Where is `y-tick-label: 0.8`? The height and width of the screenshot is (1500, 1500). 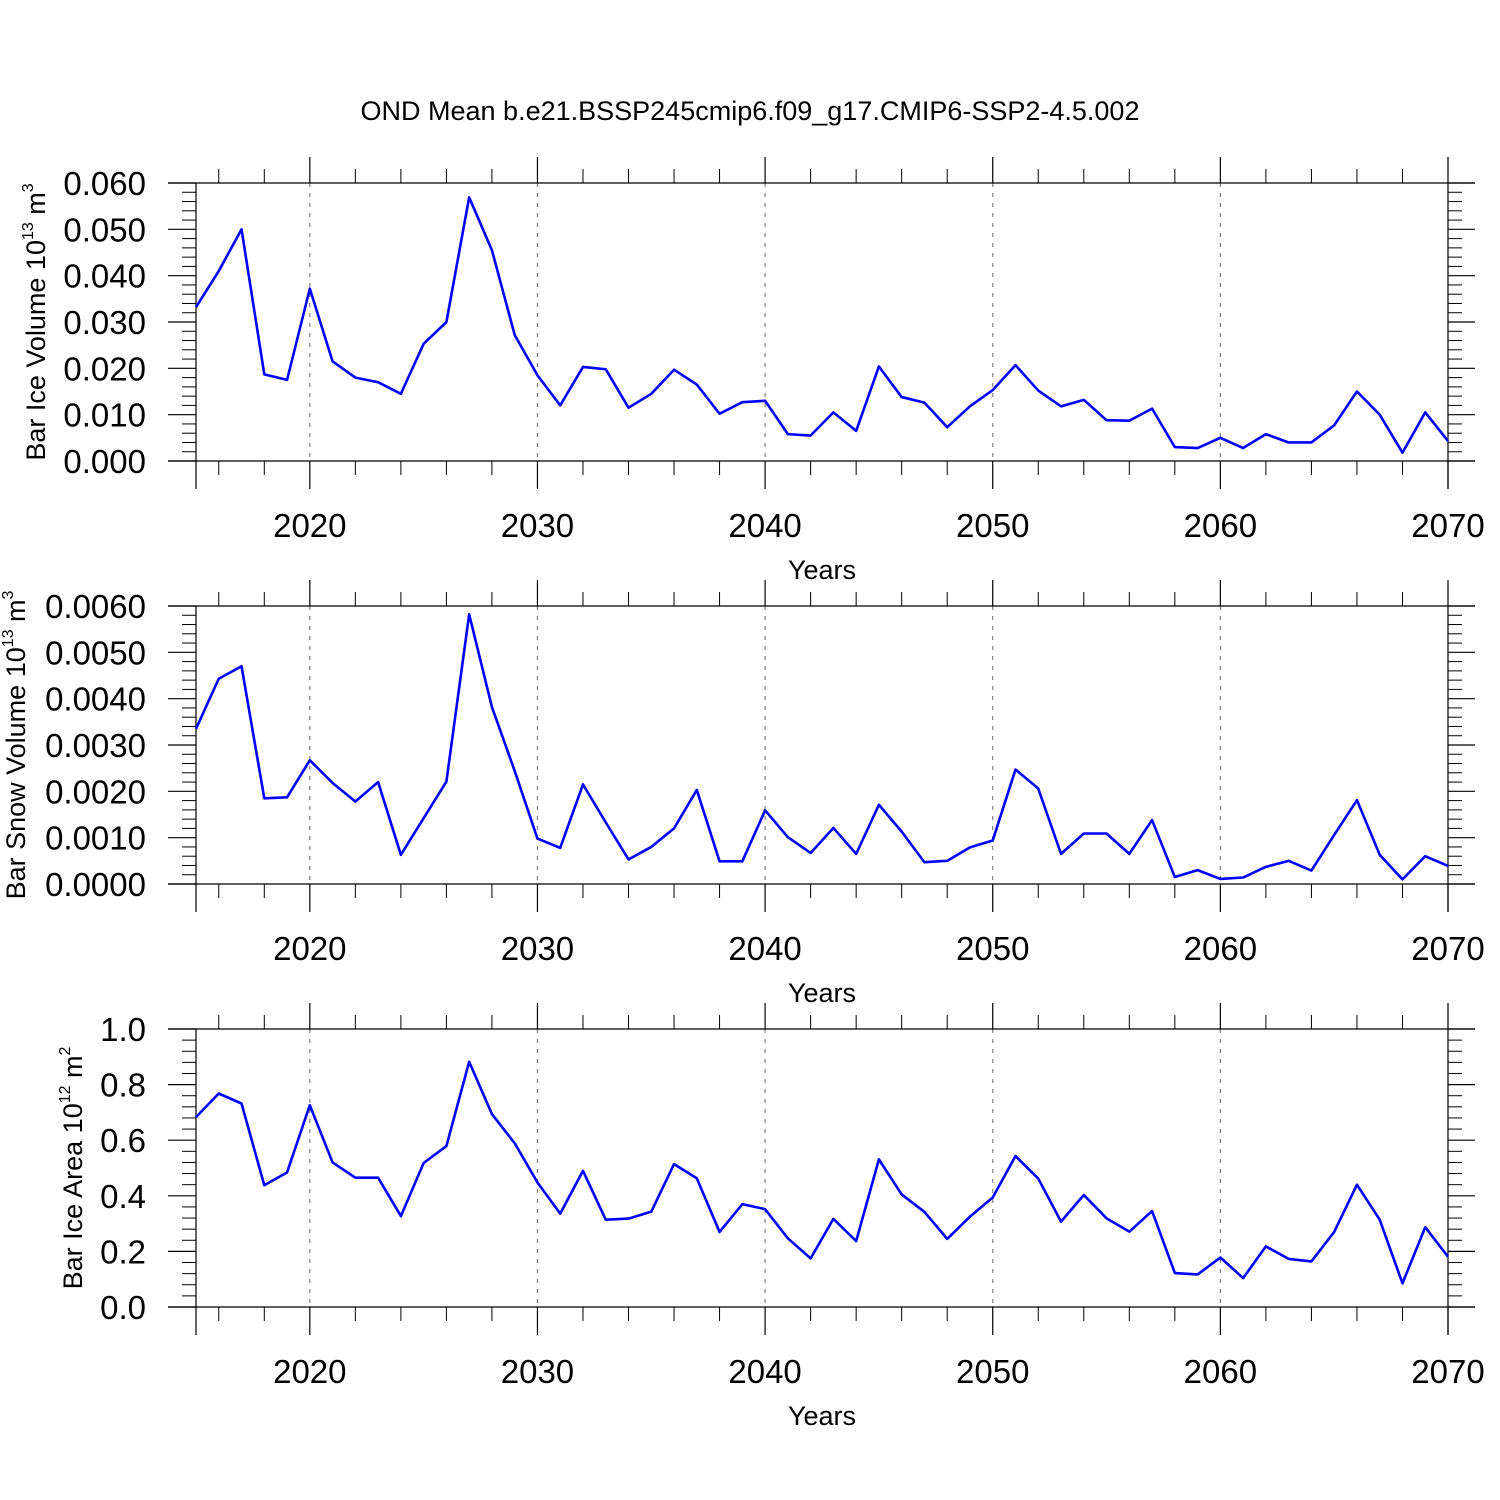
y-tick-label: 0.8 is located at coordinates (123, 1085).